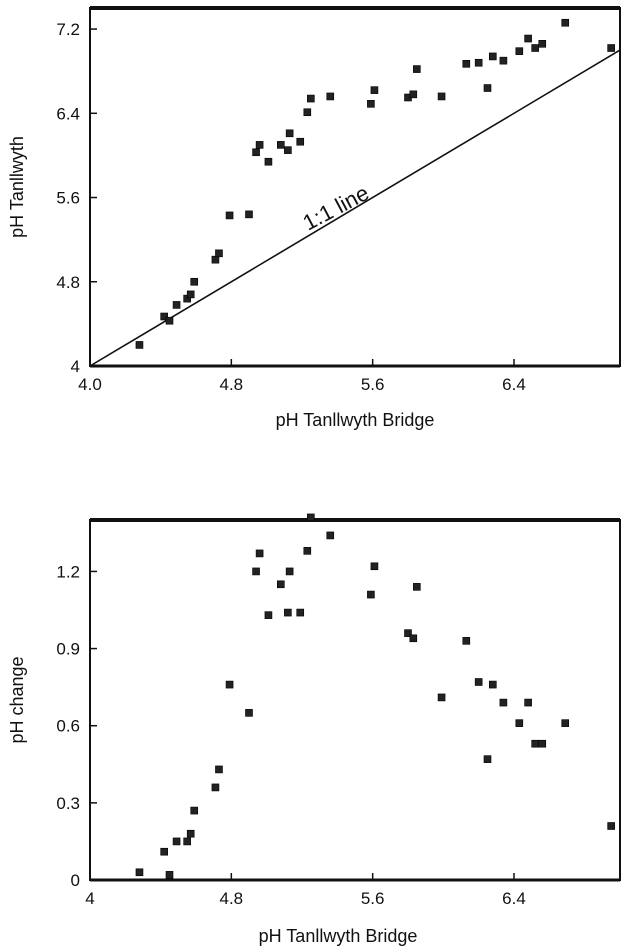 This screenshot has width=623, height=948. Describe the element at coordinates (17, 187) in the screenshot. I see `y-axis-title: pH Tanllwyth` at that location.